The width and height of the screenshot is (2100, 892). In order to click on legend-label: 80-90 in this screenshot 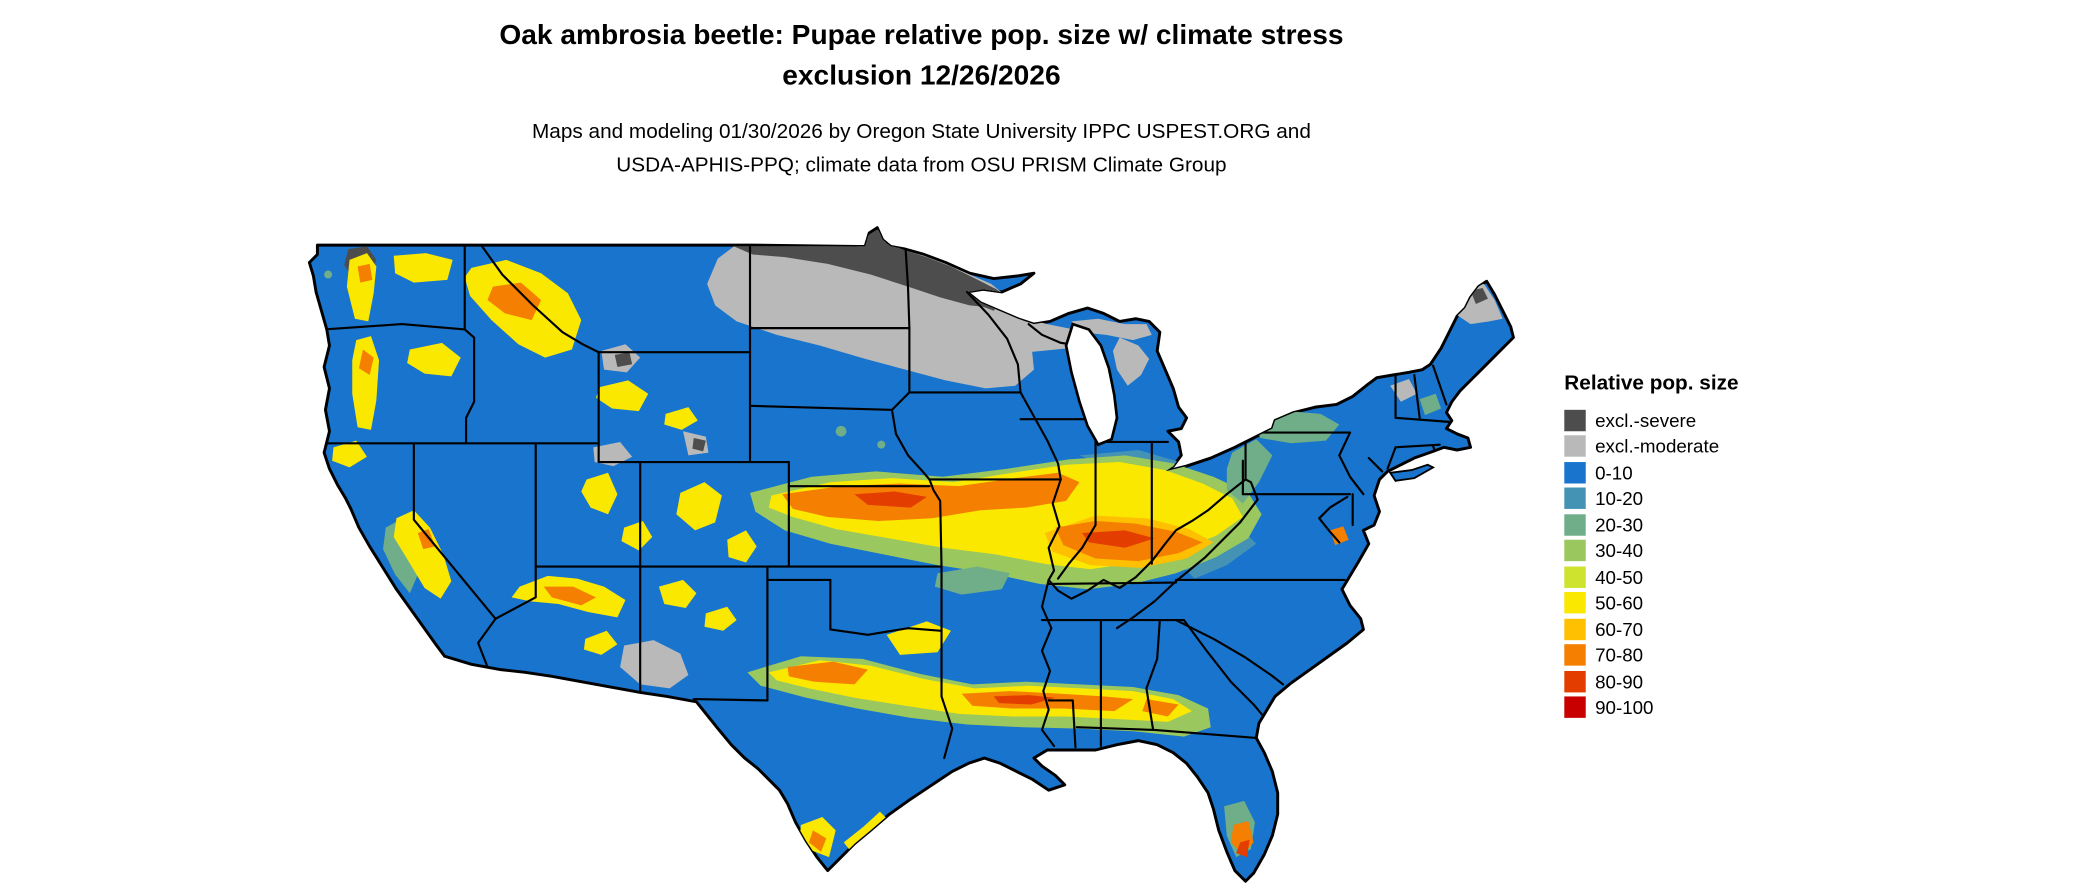, I will do `click(1619, 681)`.